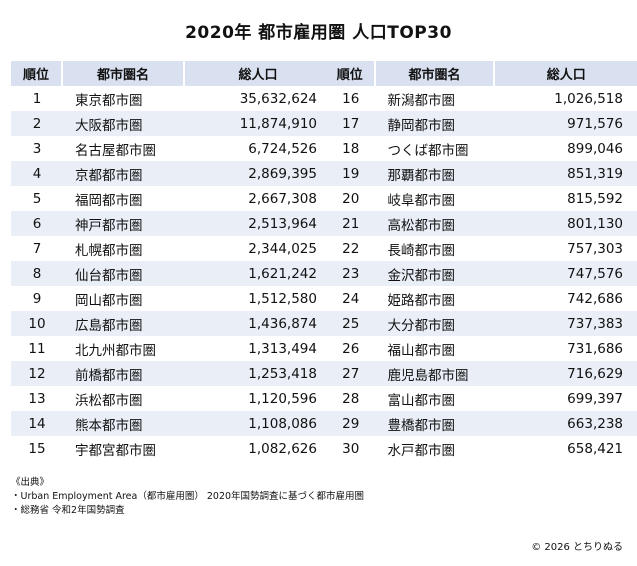  I want to click on cell-population: 747,576, so click(566, 273).